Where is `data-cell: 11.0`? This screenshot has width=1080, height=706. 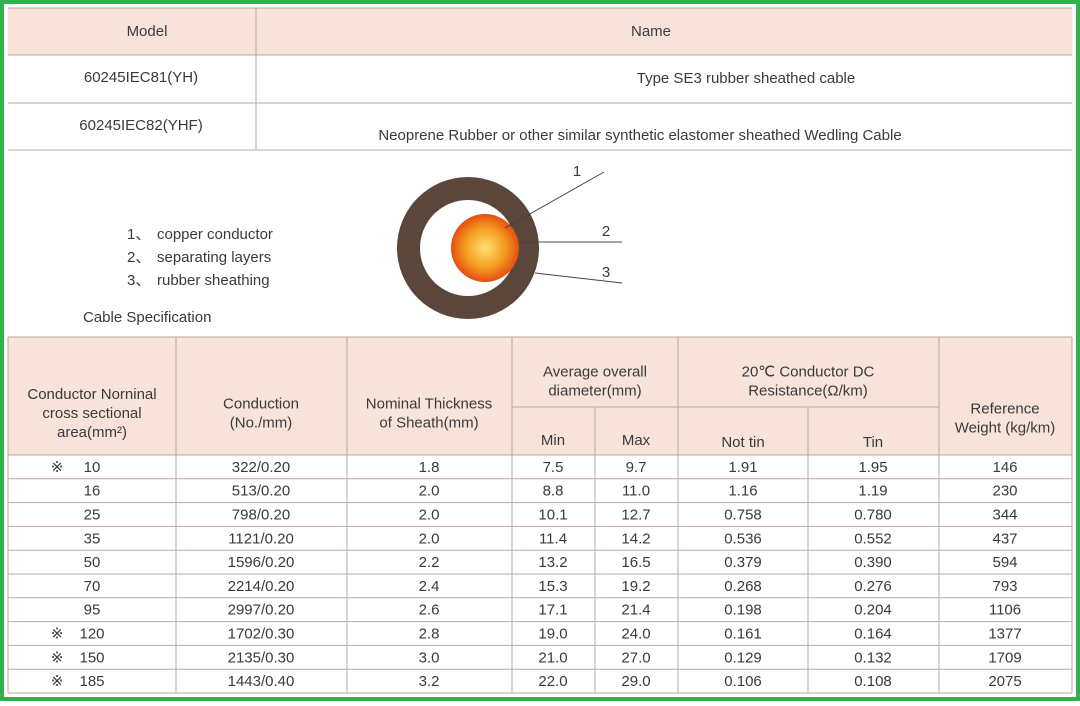
data-cell: 11.0 is located at coordinates (636, 491).